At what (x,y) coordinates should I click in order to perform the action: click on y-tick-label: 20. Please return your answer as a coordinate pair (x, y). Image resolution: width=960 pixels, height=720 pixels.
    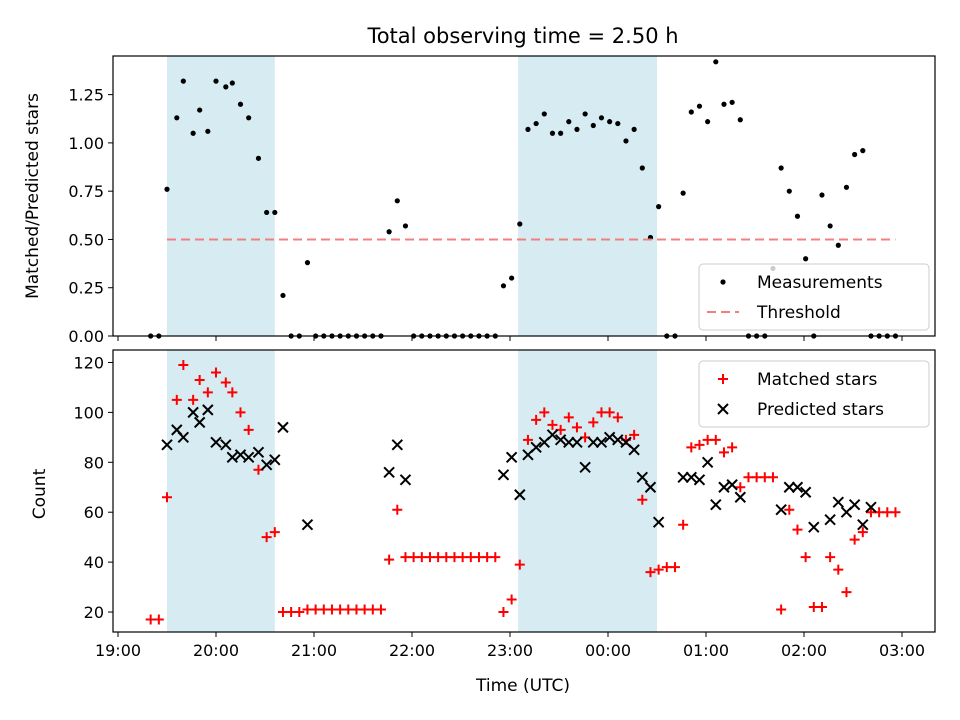
    Looking at the image, I should click on (94, 612).